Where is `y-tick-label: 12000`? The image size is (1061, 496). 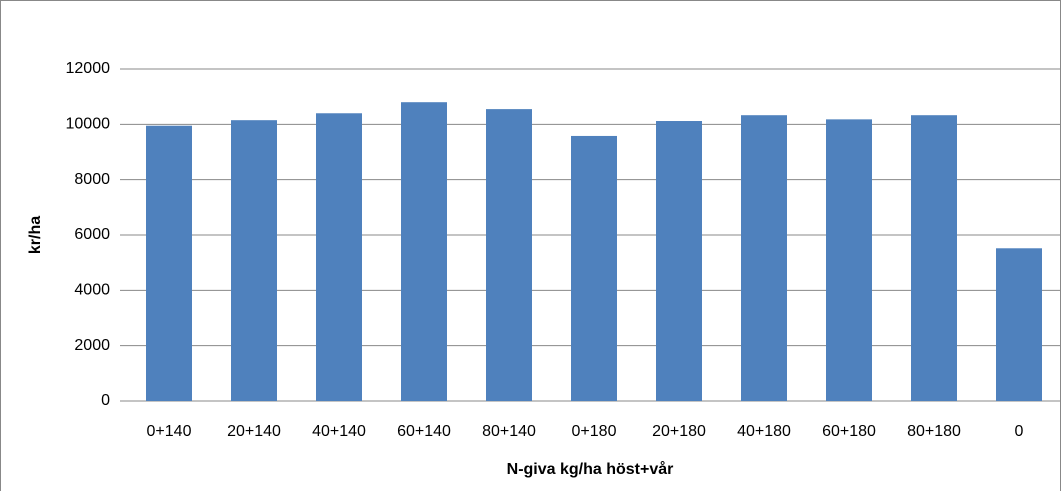 y-tick-label: 12000 is located at coordinates (88, 68).